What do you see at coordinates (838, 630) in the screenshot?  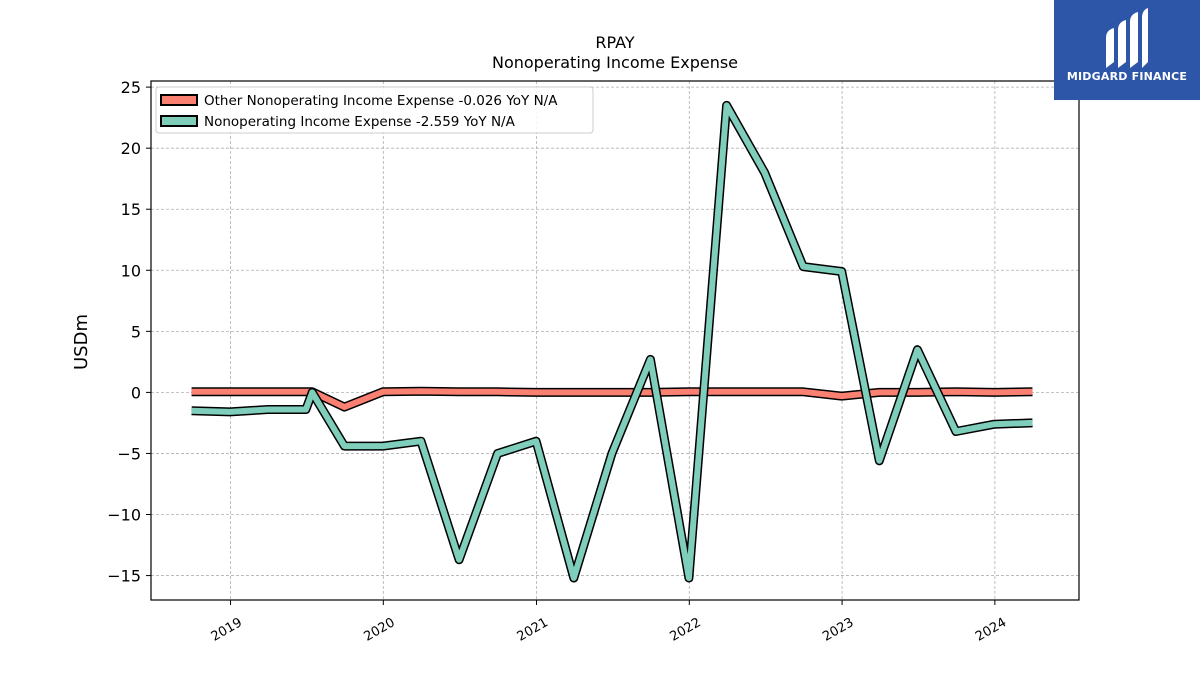 I see `x-tick-label: 2023` at bounding box center [838, 630].